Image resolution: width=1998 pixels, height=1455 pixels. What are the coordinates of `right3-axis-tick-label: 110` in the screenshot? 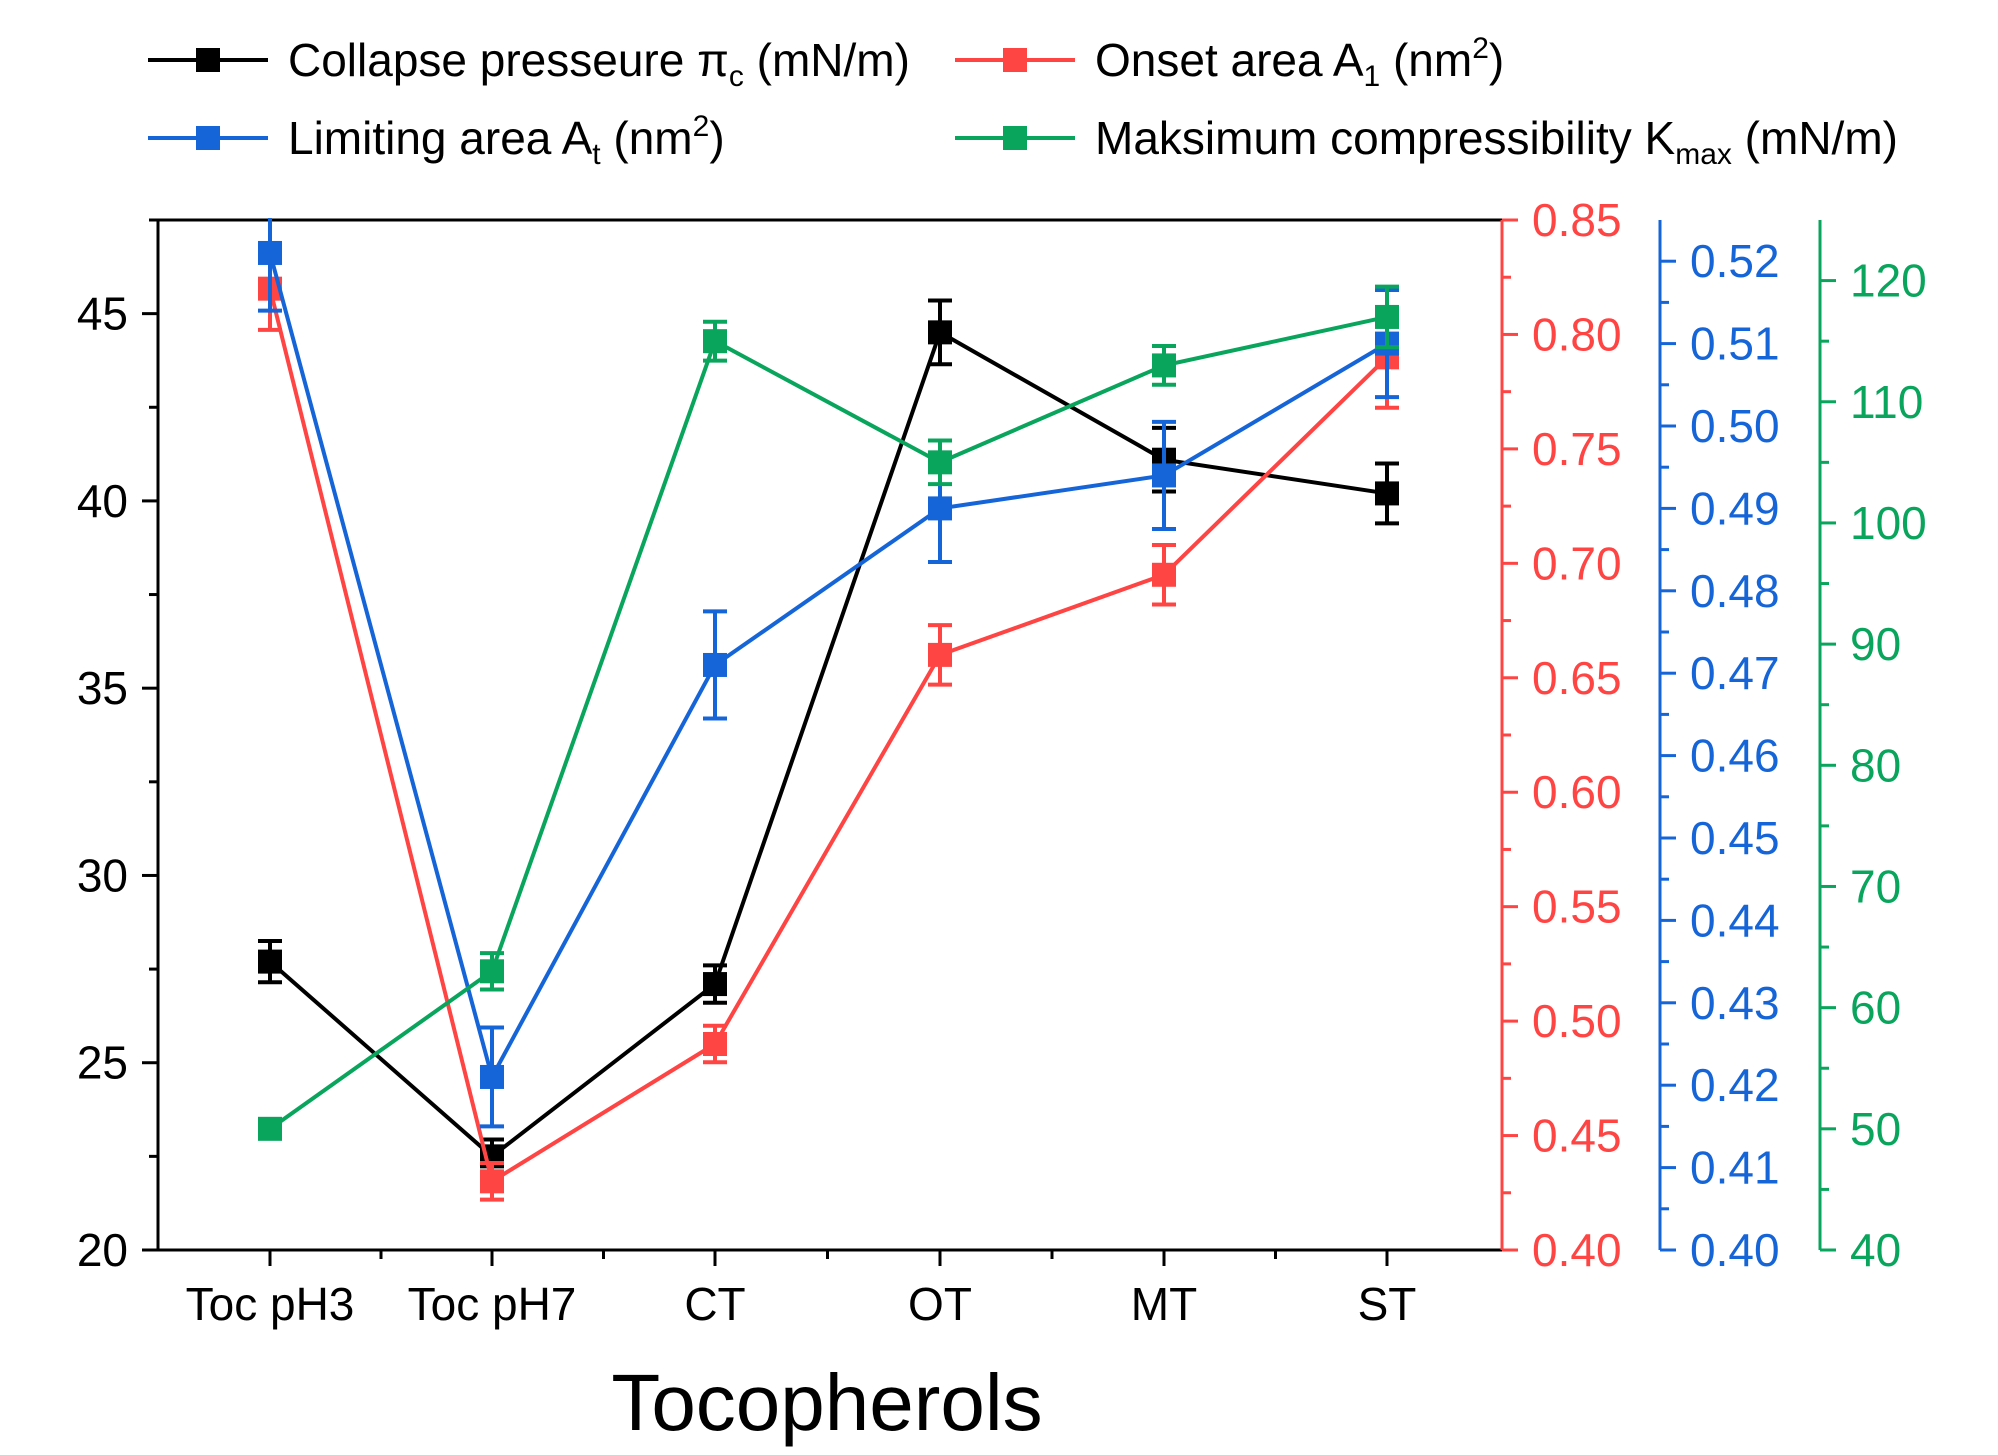 It's located at (1886, 402).